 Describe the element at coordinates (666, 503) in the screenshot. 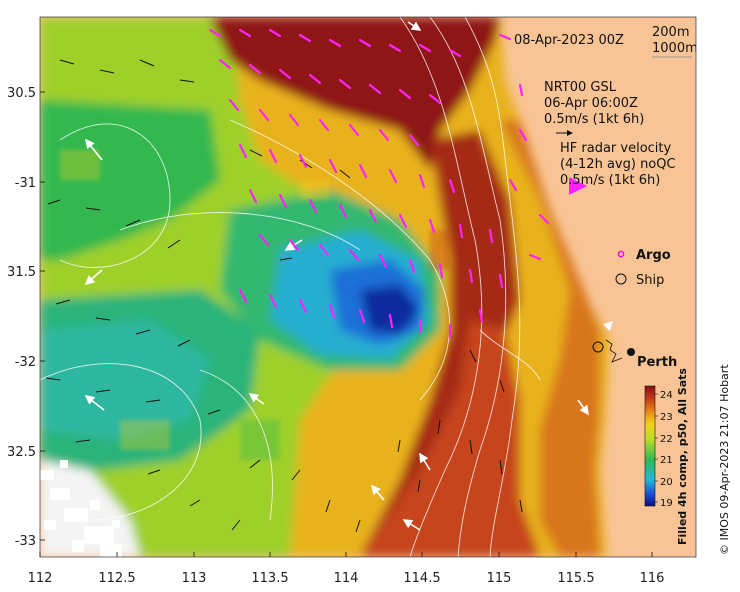

I see `colorbar-tick: 19` at that location.